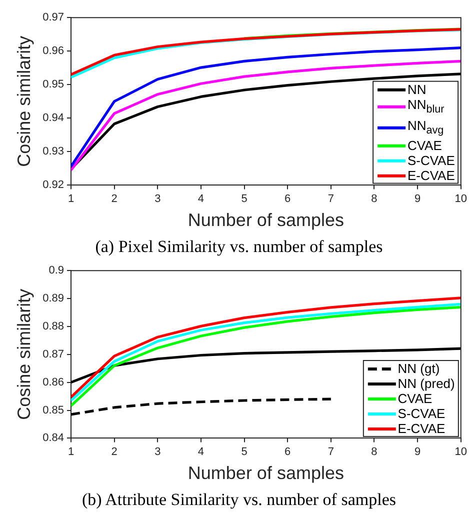 This screenshot has width=470, height=529. Describe the element at coordinates (53, 118) in the screenshot. I see `y-tick-label: 0.94` at that location.